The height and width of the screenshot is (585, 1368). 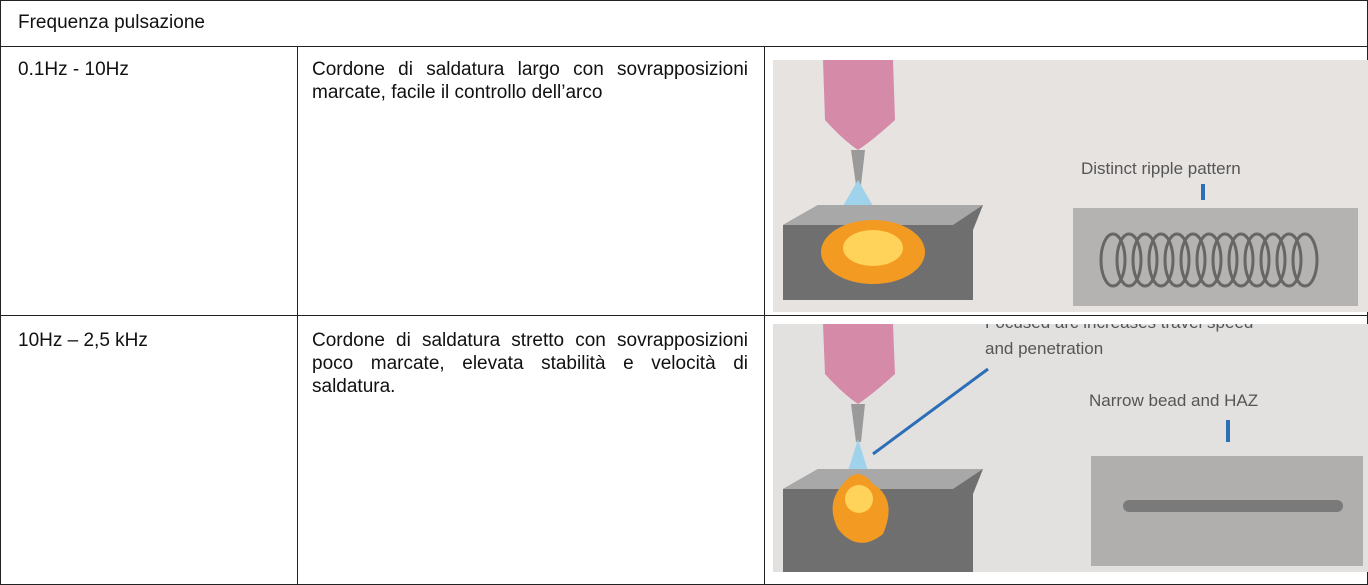 What do you see at coordinates (83, 340) in the screenshot?
I see `frequency: 10Hz – 2,5 kHz` at bounding box center [83, 340].